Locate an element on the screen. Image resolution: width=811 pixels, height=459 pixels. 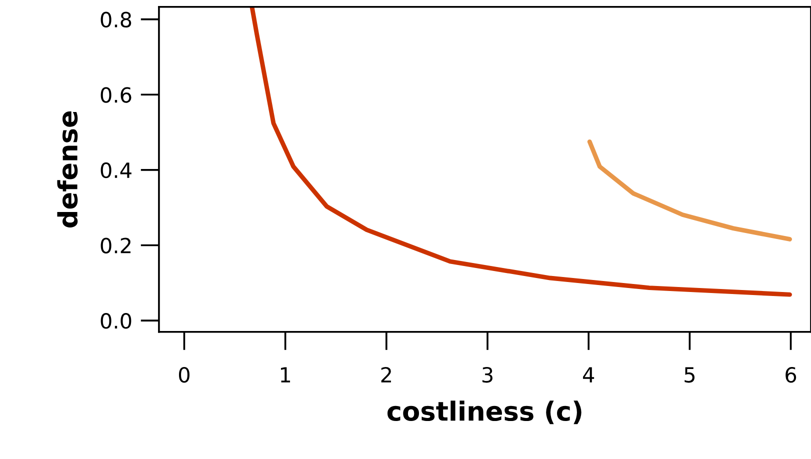
x-axis-title: costliness (c) is located at coordinates (484, 412).